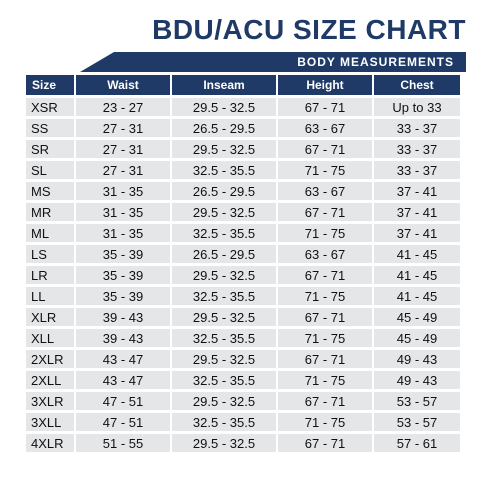 This screenshot has width=486, height=500. I want to click on banner-label: BODY MEASUREMENTS, so click(375, 62).